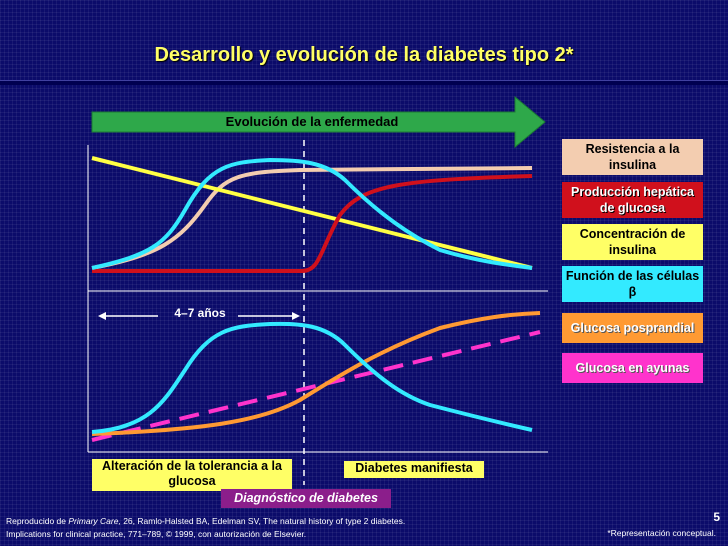  I want to click on years-interval-label: 4–7 años, so click(200, 313).